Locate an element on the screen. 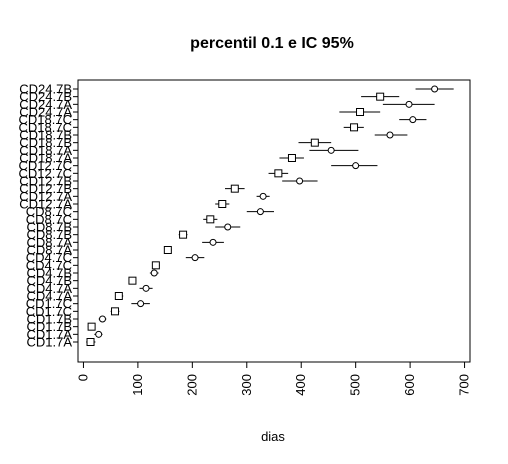 The image size is (508, 464). x-axis-label: dias is located at coordinates (273, 436).